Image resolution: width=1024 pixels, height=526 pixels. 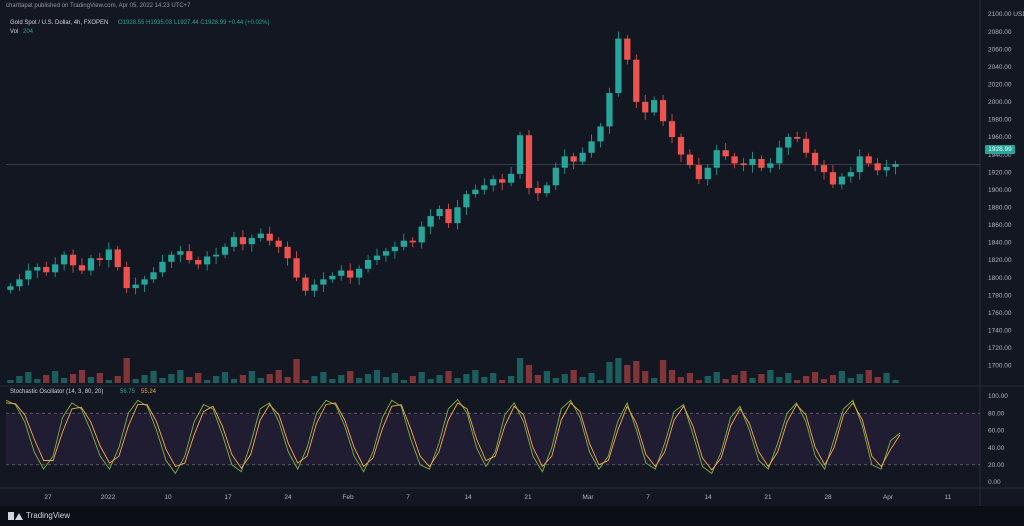 What do you see at coordinates (1000, 348) in the screenshot?
I see `price-tick-label: 1720.00` at bounding box center [1000, 348].